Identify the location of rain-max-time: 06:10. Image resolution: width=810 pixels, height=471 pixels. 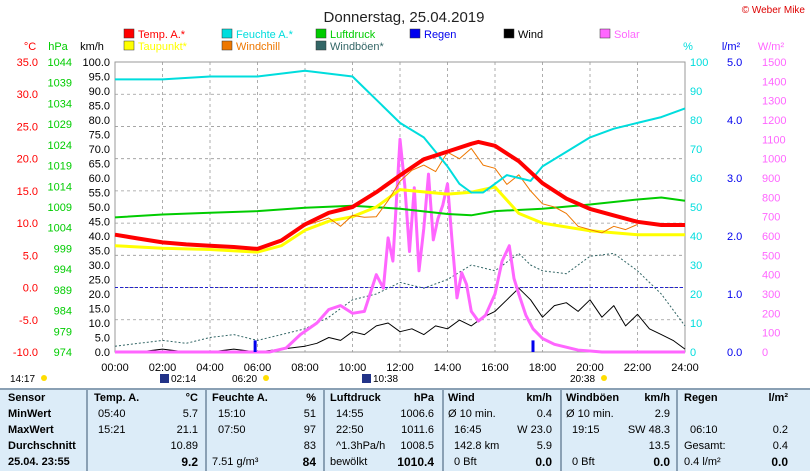
(704, 430).